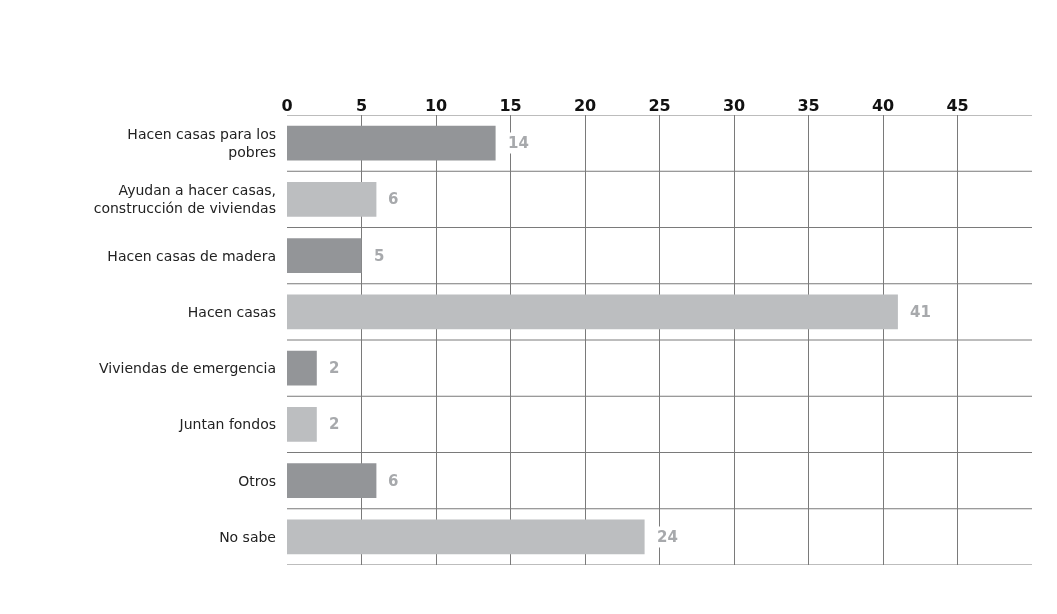 This screenshot has width=1057, height=614. I want to click on y-tick-label: Ayudan a hacer casas, construcción de viviendas, so click(184, 199).